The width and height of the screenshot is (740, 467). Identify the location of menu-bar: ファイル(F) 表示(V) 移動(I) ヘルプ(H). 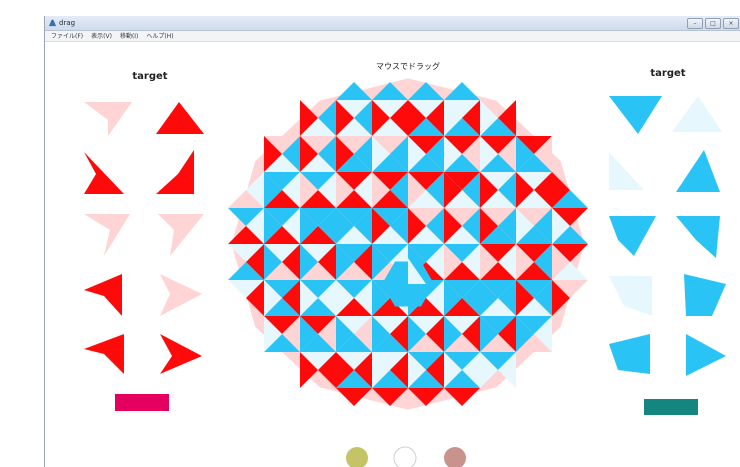
(392, 36).